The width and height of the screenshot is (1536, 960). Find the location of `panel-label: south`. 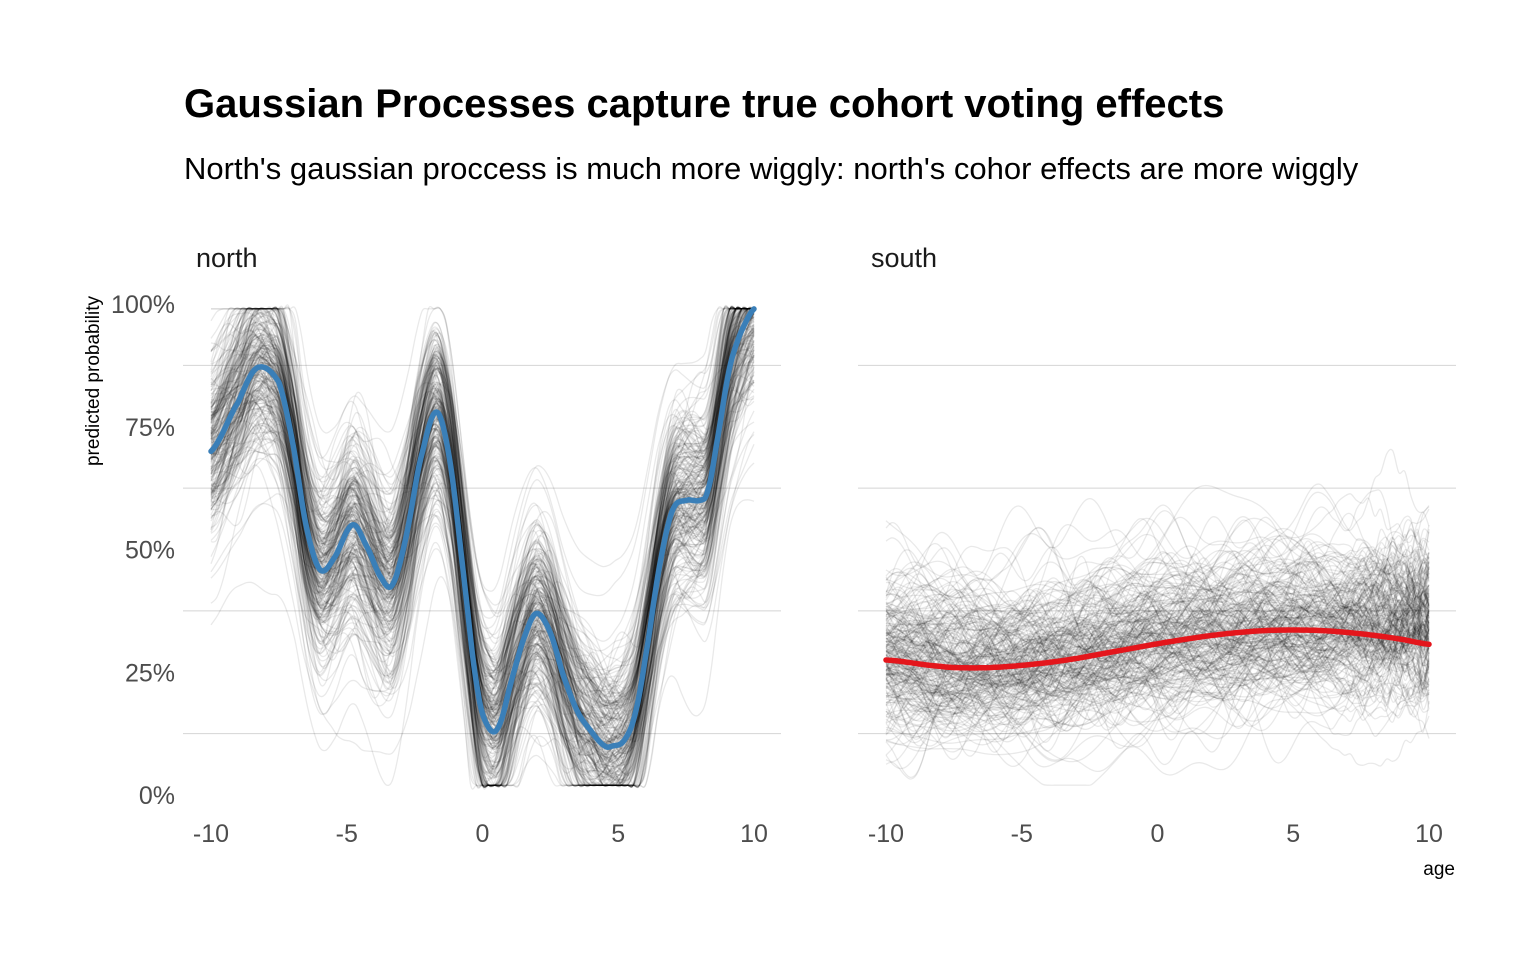

panel-label: south is located at coordinates (904, 258).